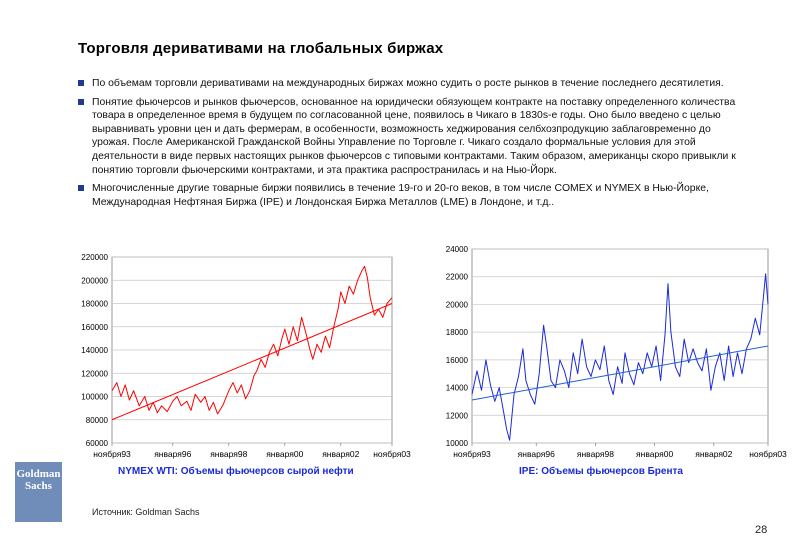 Image resolution: width=800 pixels, height=554 pixels. I want to click on y-tick-label: 120000, so click(94, 373).